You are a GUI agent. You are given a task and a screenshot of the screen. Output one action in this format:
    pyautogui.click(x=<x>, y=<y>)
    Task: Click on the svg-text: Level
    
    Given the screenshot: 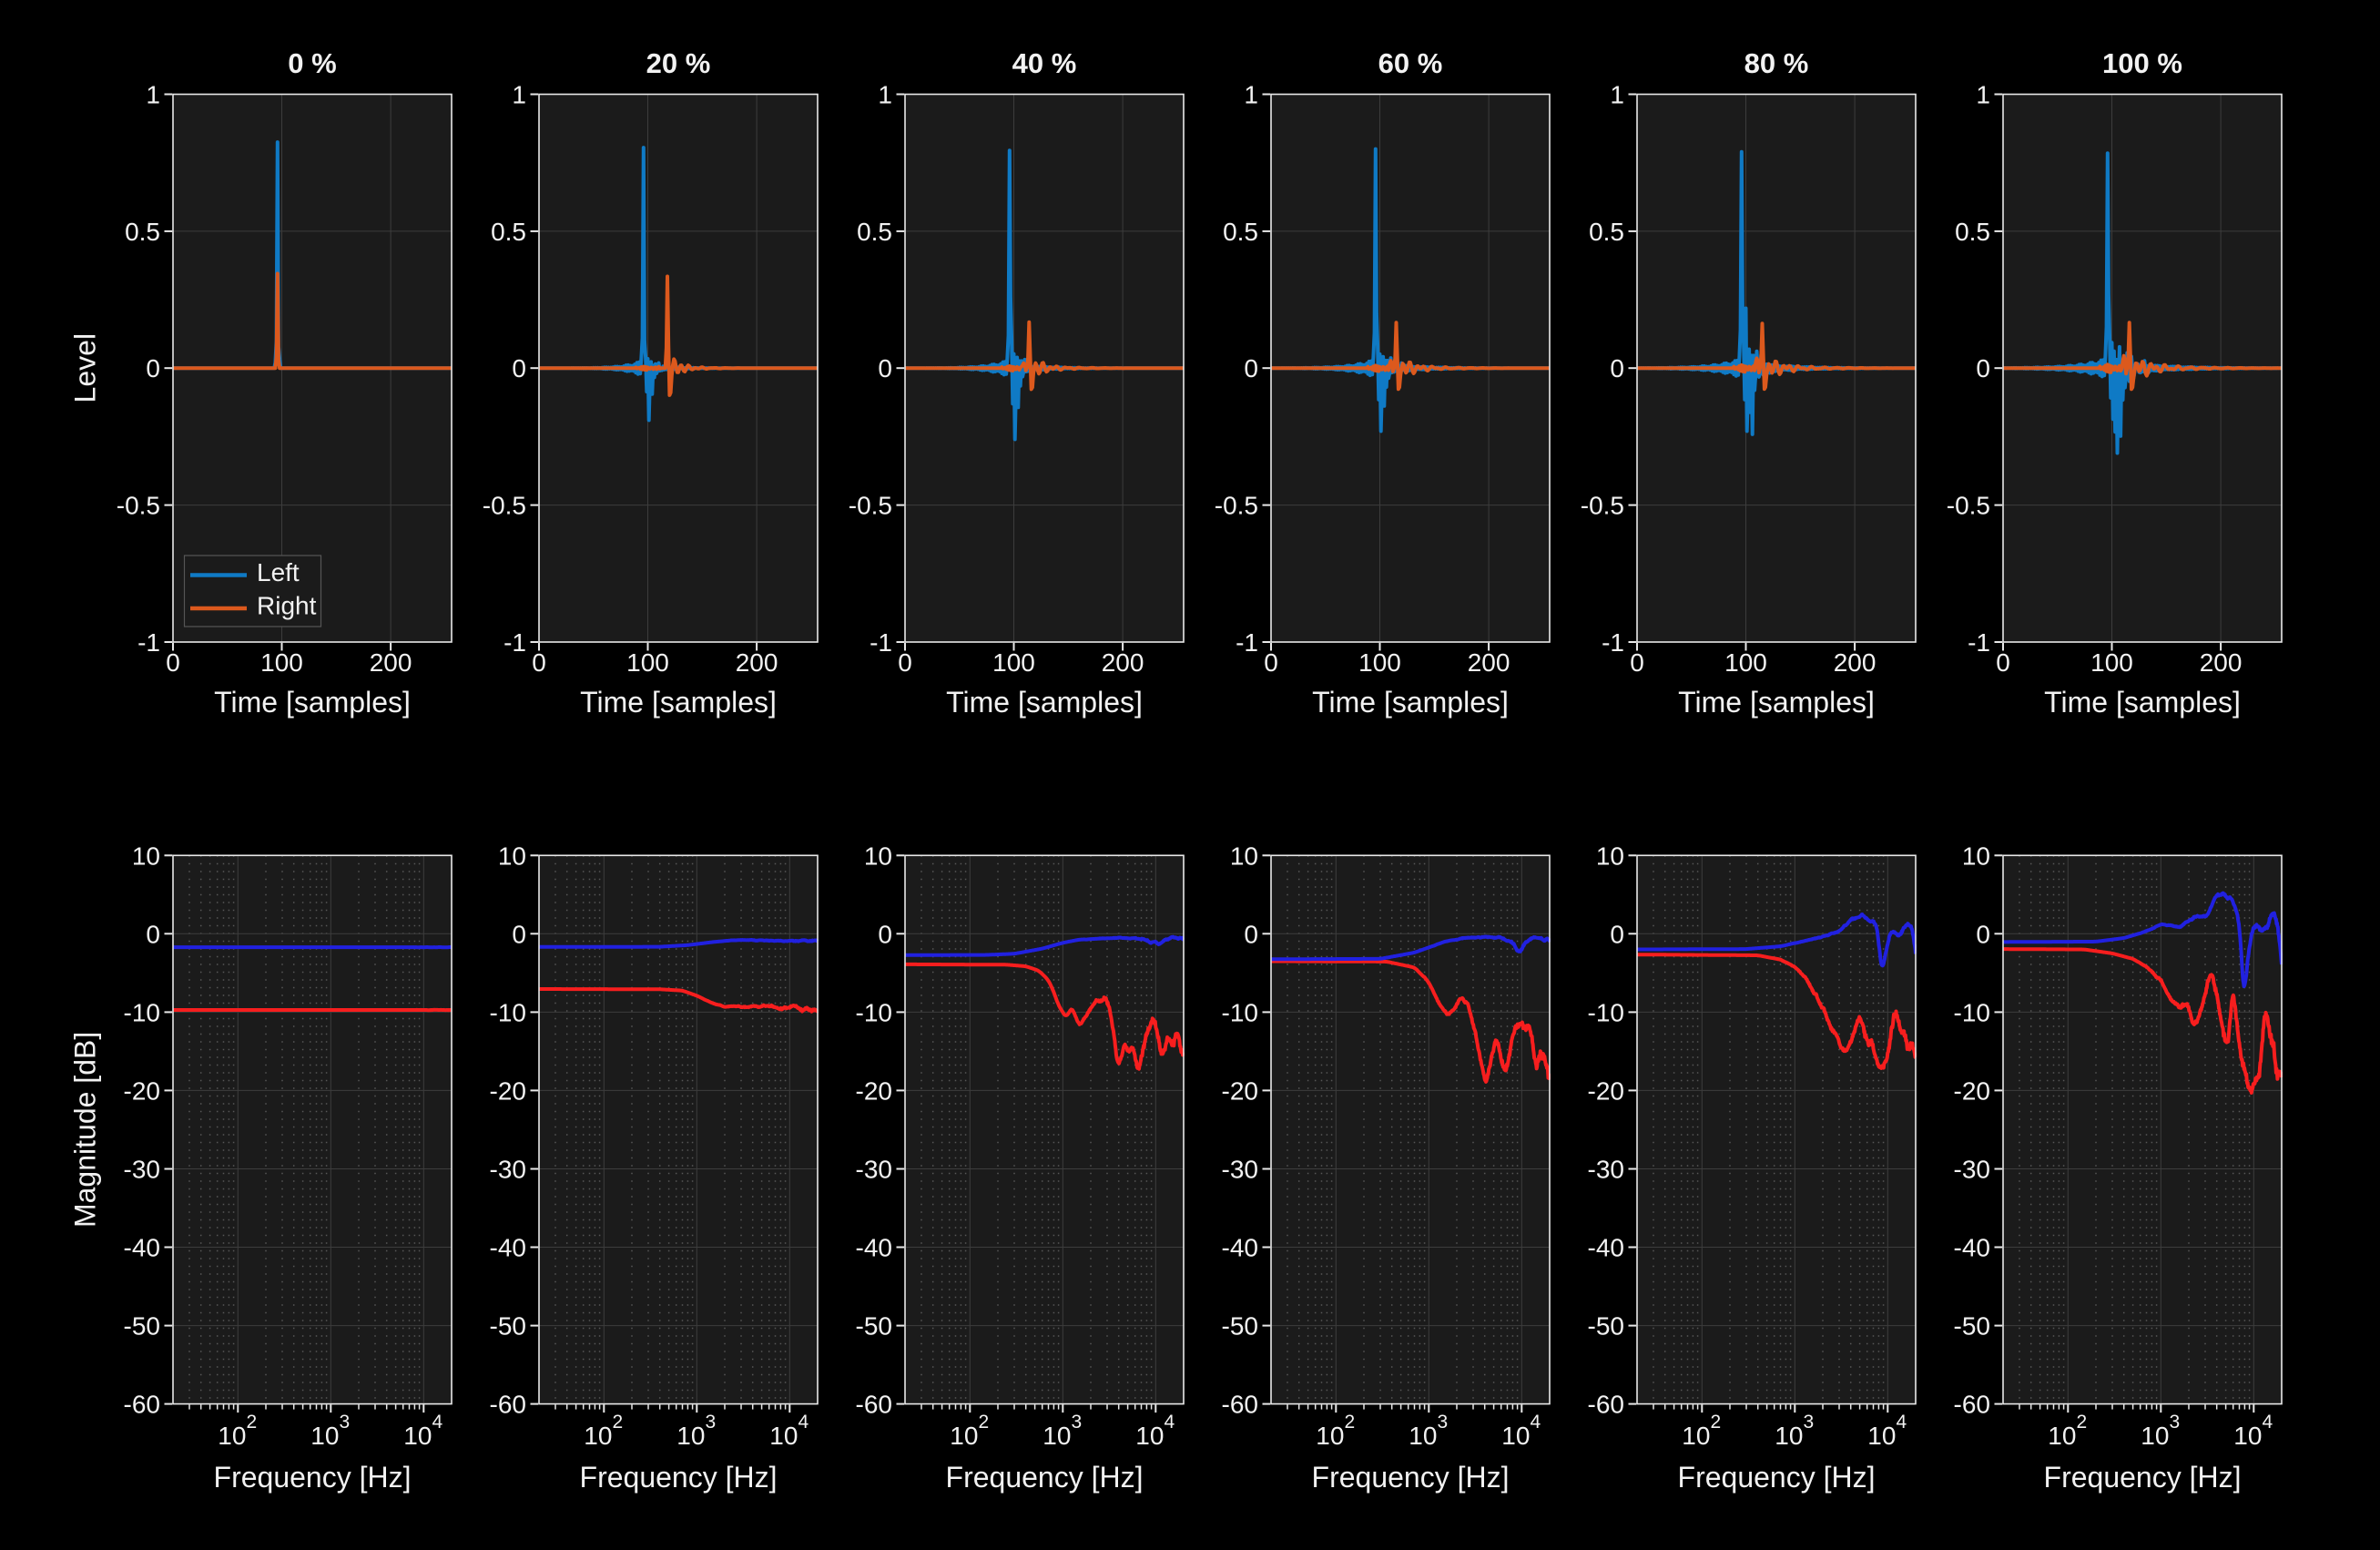 What is the action you would take?
    pyautogui.click(x=86, y=368)
    